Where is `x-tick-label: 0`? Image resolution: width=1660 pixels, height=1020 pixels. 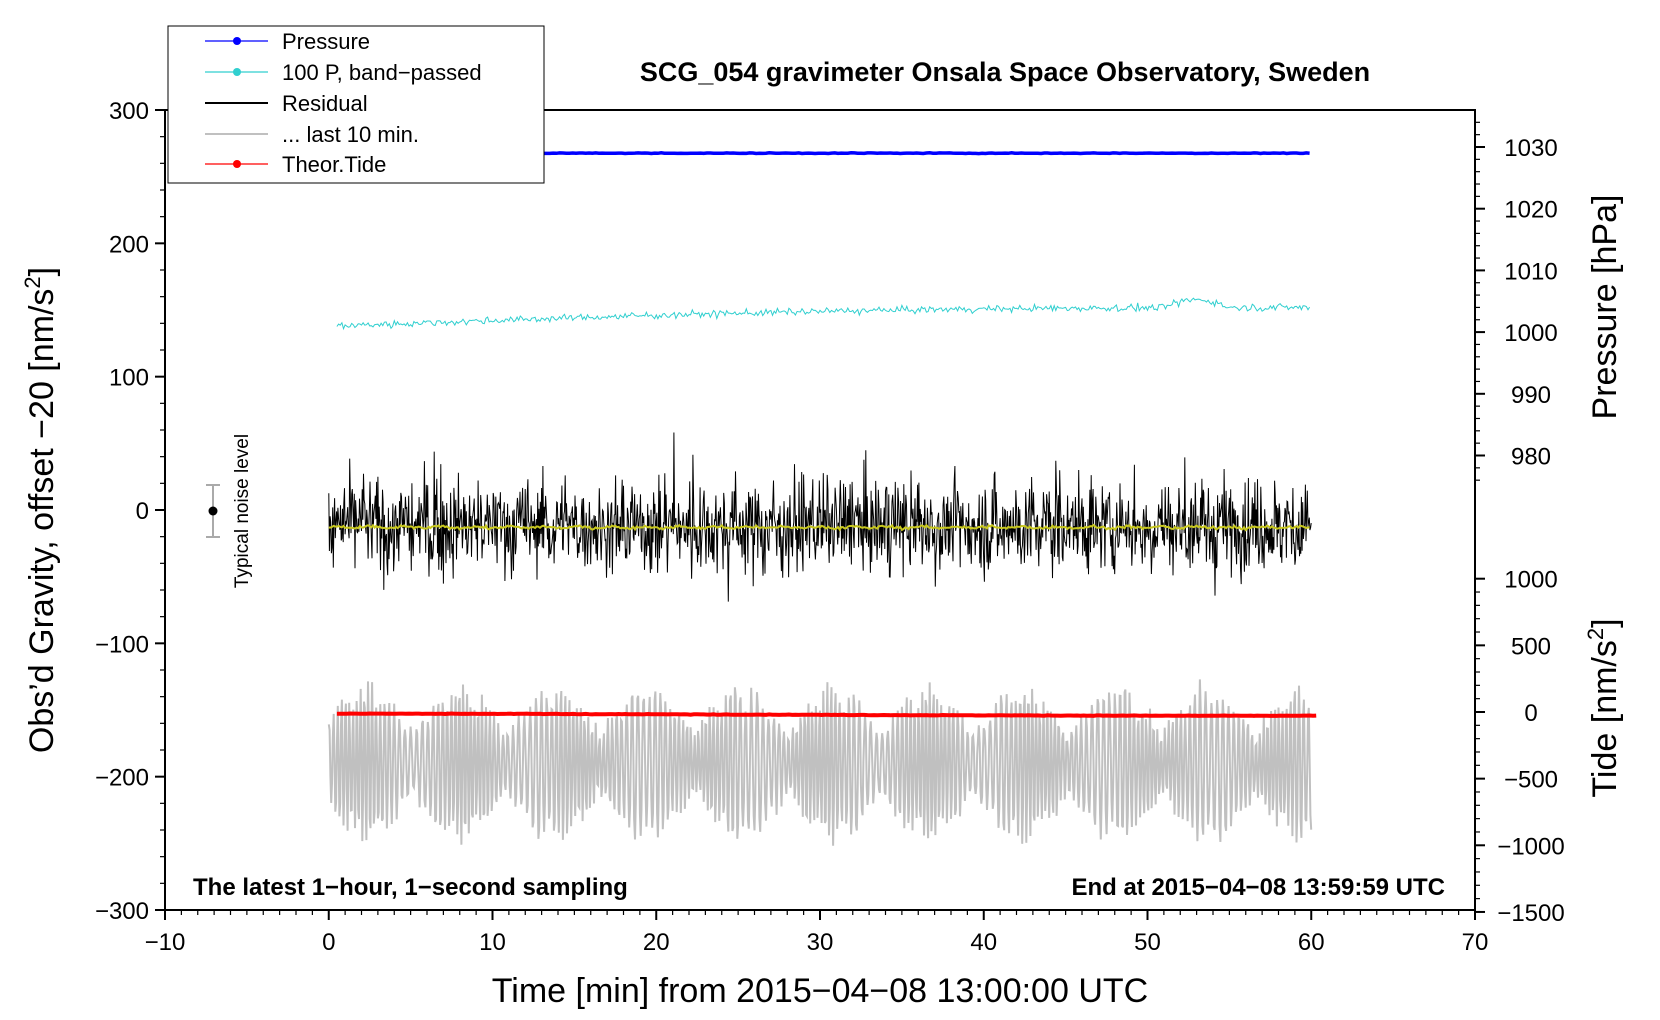
x-tick-label: 0 is located at coordinates (328, 942).